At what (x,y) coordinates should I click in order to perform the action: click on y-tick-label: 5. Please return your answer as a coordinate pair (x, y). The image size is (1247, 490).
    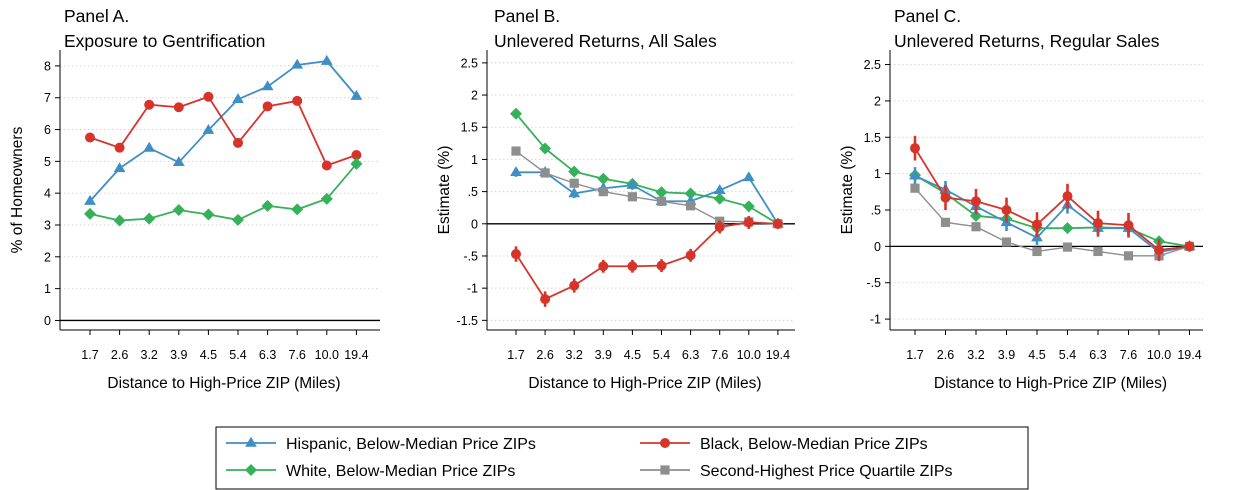
    Looking at the image, I should click on (47, 162).